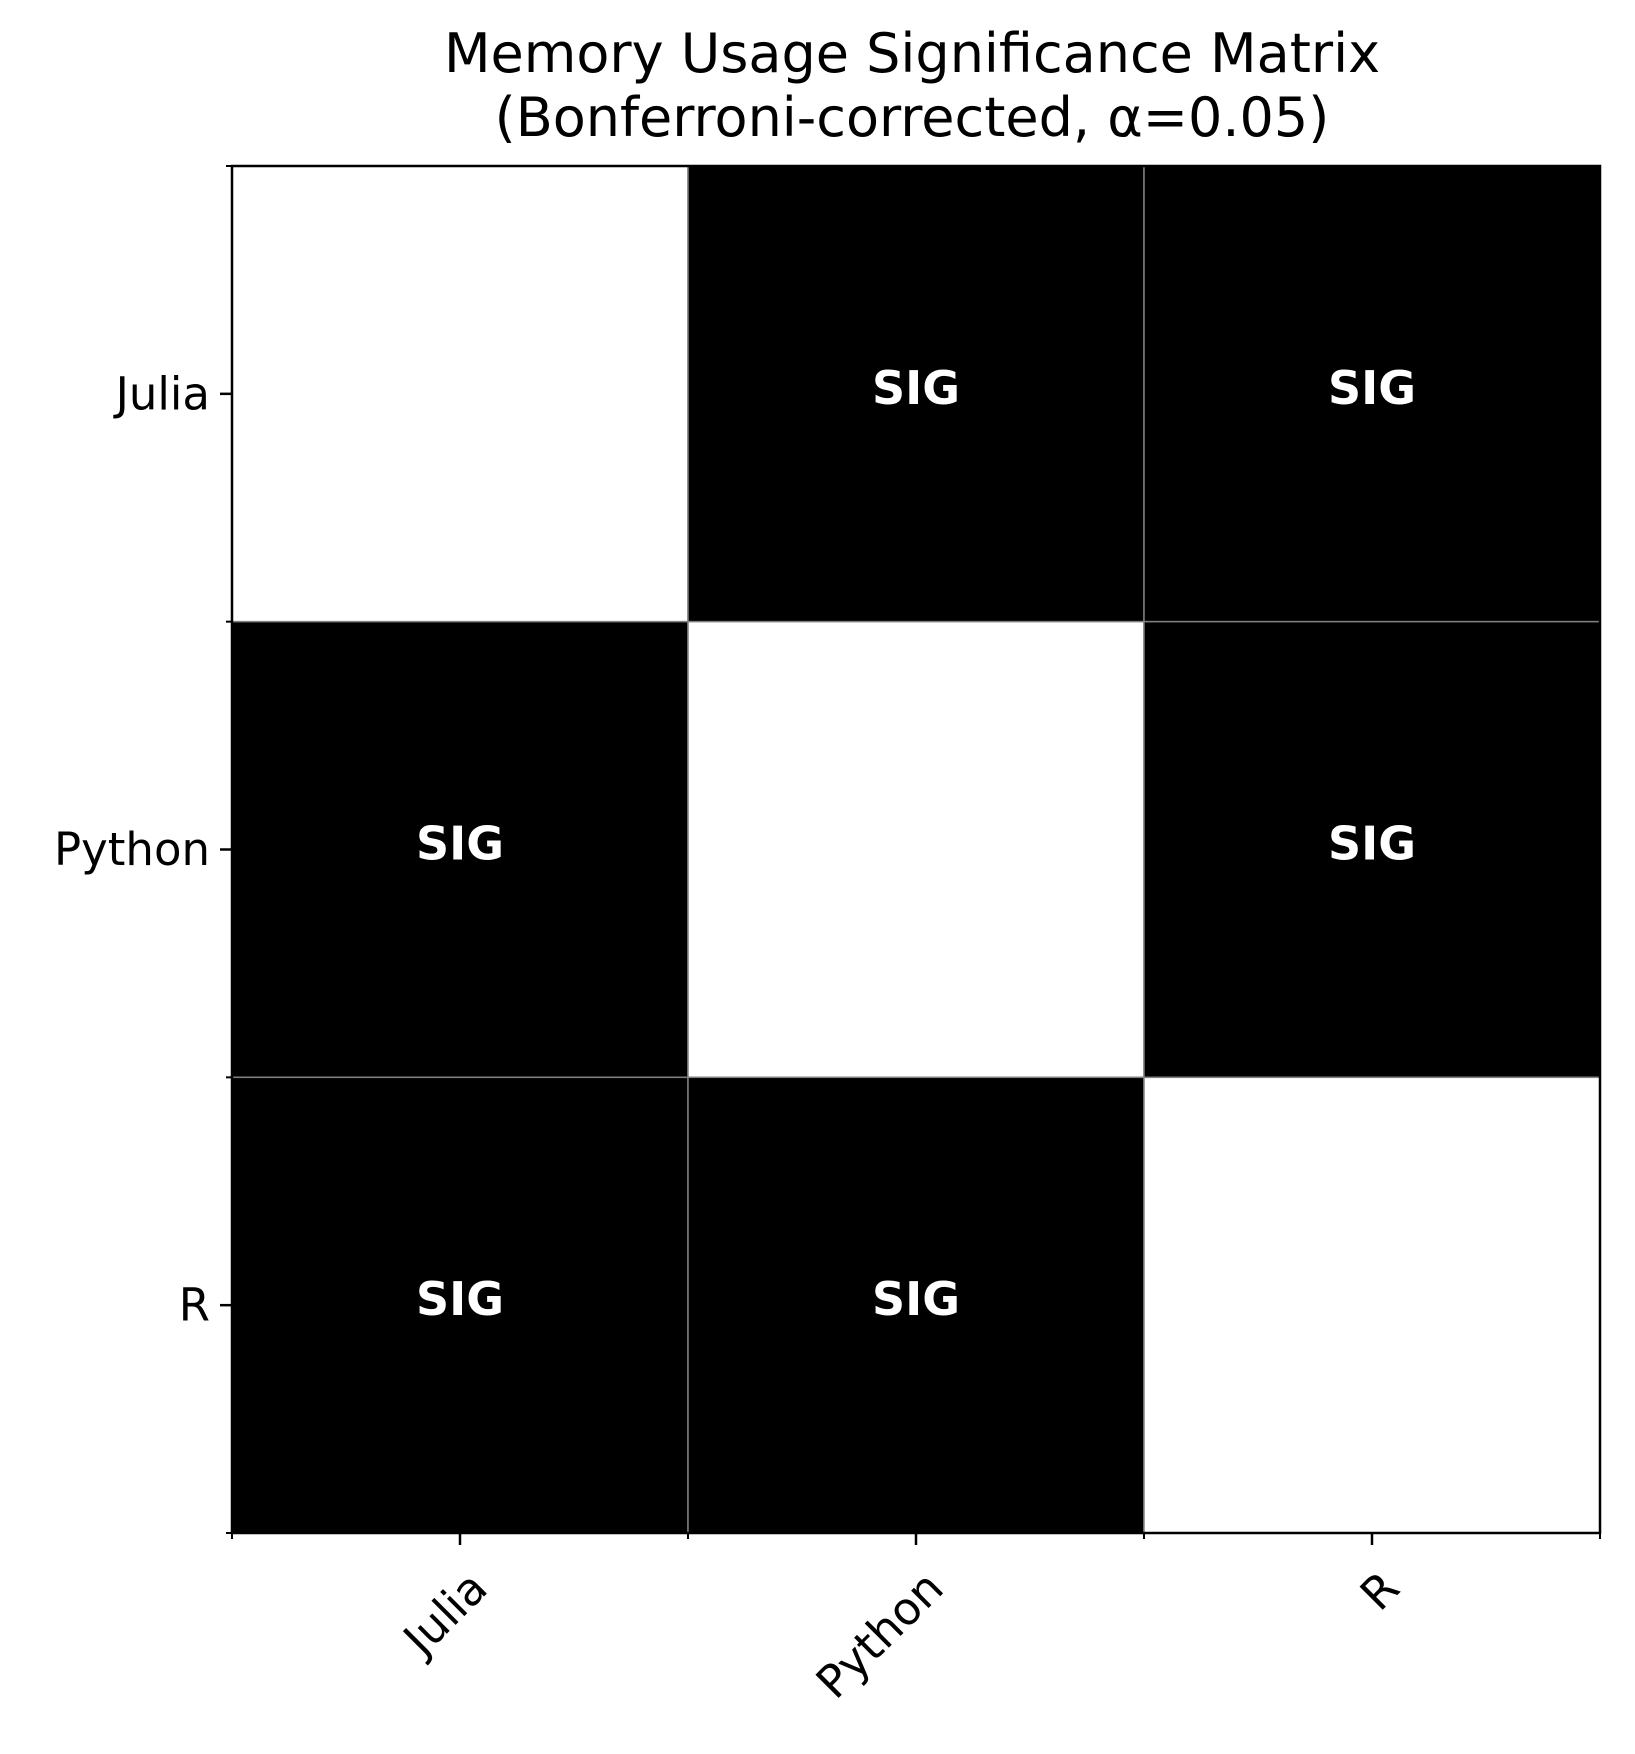  I want to click on cell-label-julia-r: SIG, so click(1372, 388).